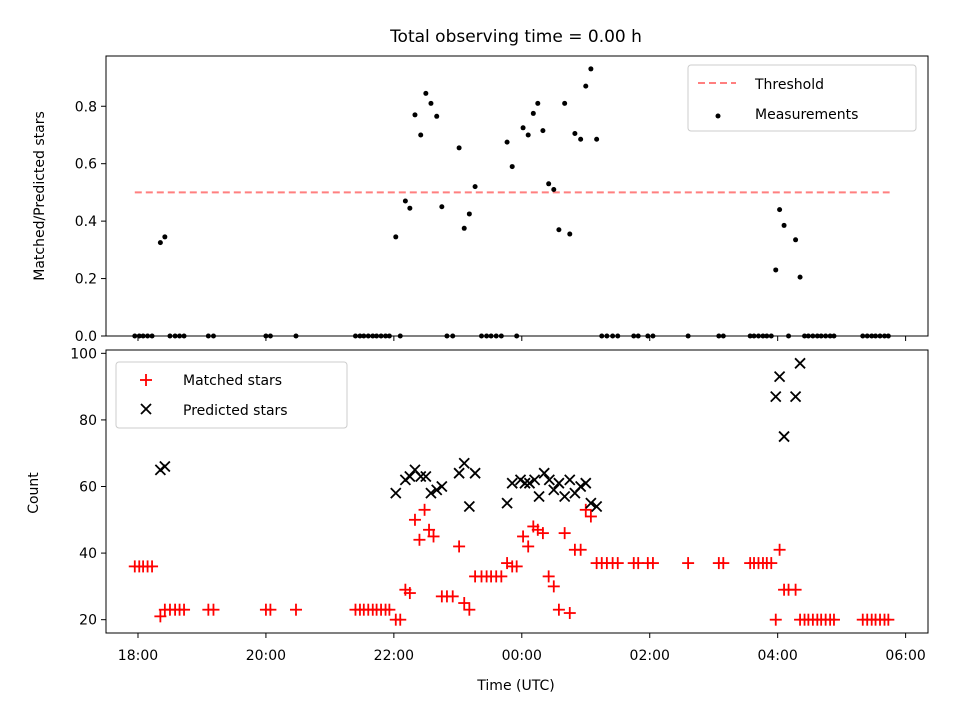  I want to click on bottom-x-tick-label: 20:00, so click(266, 656).